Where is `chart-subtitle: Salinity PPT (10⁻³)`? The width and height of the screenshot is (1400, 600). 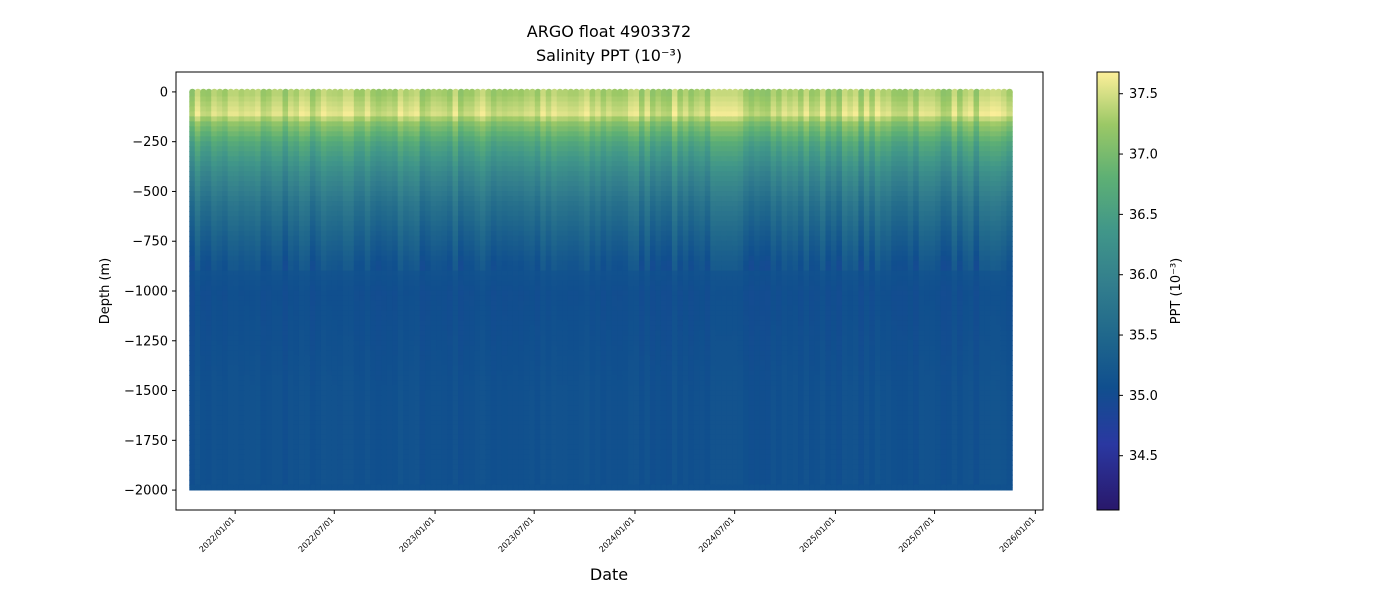
chart-subtitle: Salinity PPT (10⁻³) is located at coordinates (609, 55).